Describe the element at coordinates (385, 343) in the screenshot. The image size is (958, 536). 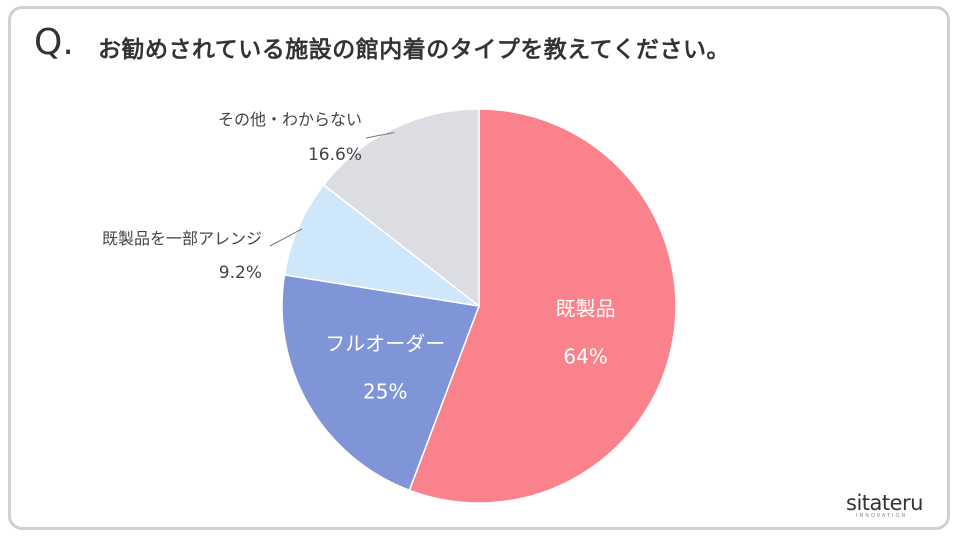
I see `slice-label-2: フルオーダー` at that location.